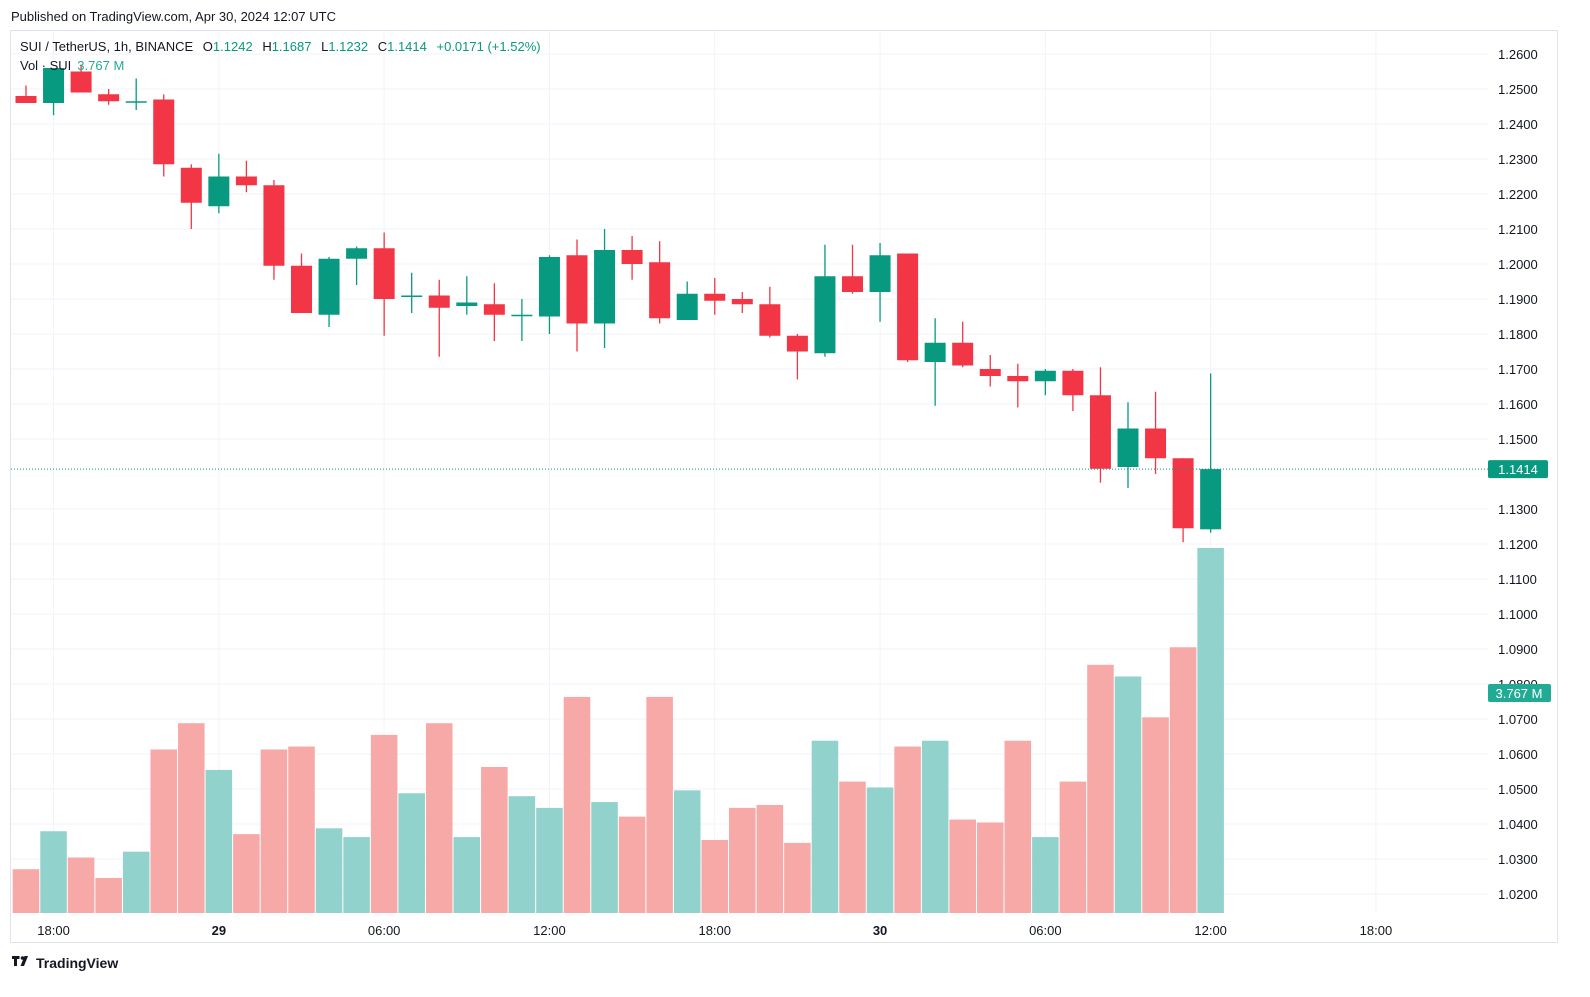  Describe the element at coordinates (219, 930) in the screenshot. I see `time-tick-label: 29` at that location.